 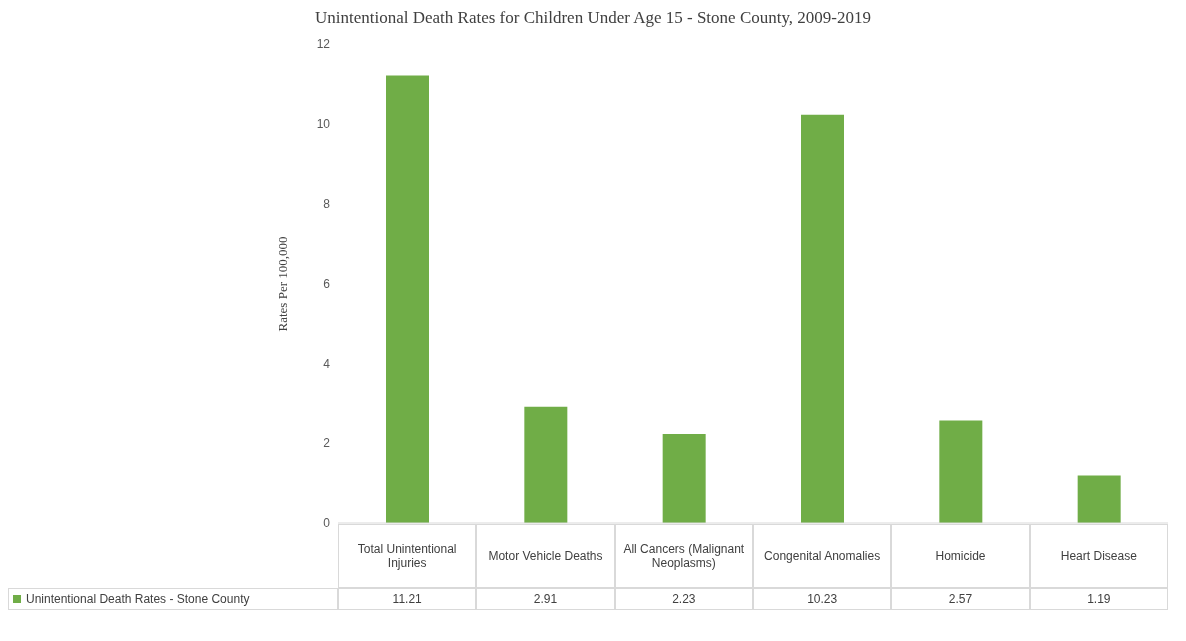 What do you see at coordinates (283, 284) in the screenshot?
I see `y-axis-title: Rates Per 100,000` at bounding box center [283, 284].